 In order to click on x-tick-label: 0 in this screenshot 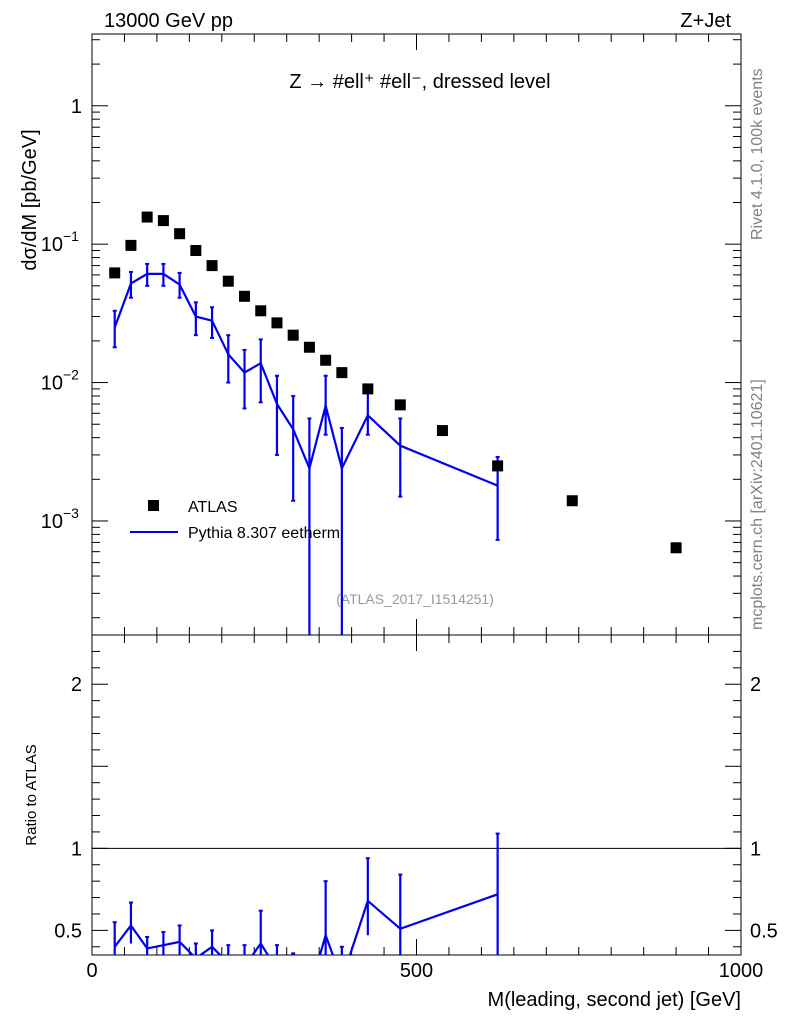, I will do `click(91, 971)`.